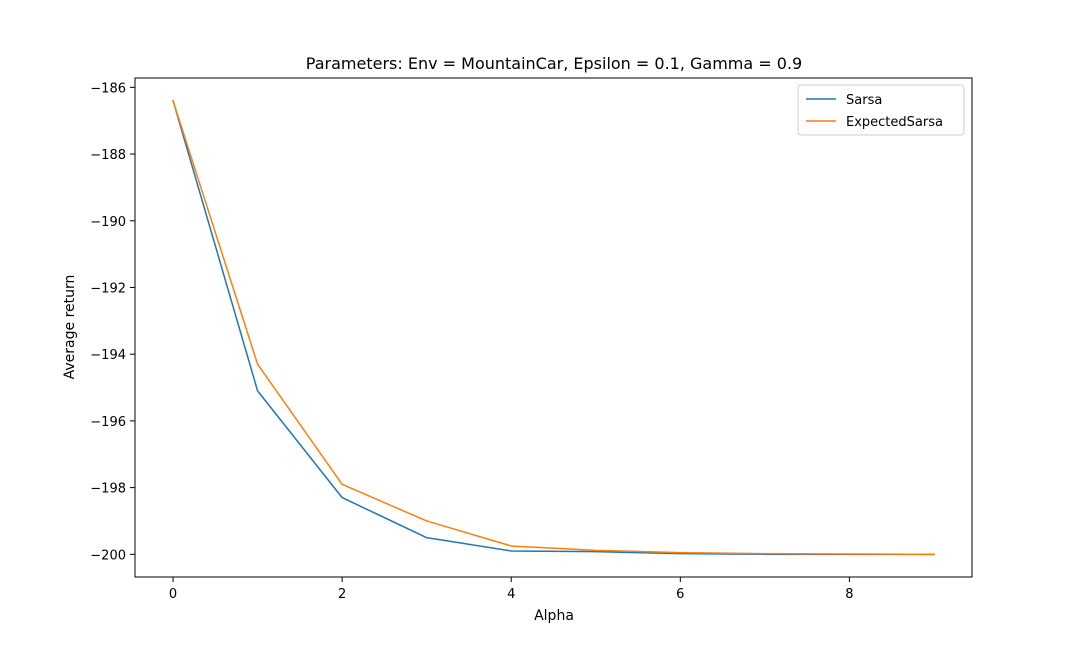 Image resolution: width=1080 pixels, height=653 pixels. Describe the element at coordinates (511, 594) in the screenshot. I see `x-tick-label: 4` at that location.